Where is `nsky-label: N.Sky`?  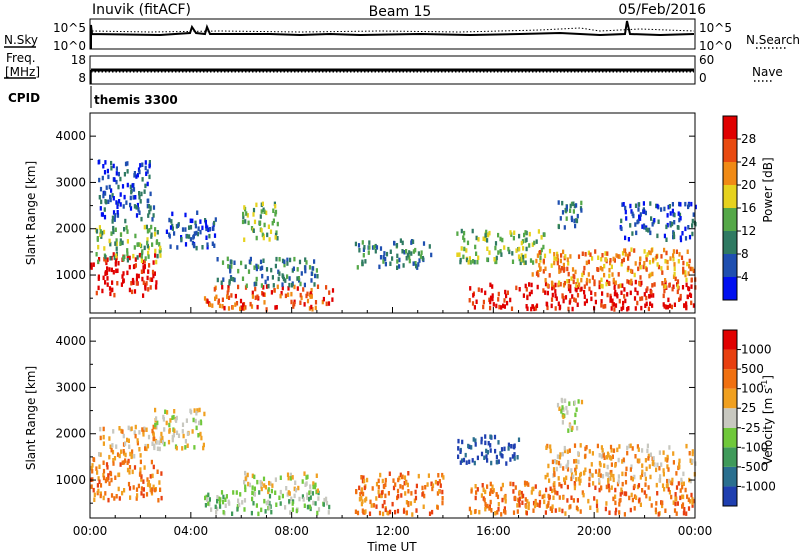
nsky-label: N.Sky is located at coordinates (21, 40).